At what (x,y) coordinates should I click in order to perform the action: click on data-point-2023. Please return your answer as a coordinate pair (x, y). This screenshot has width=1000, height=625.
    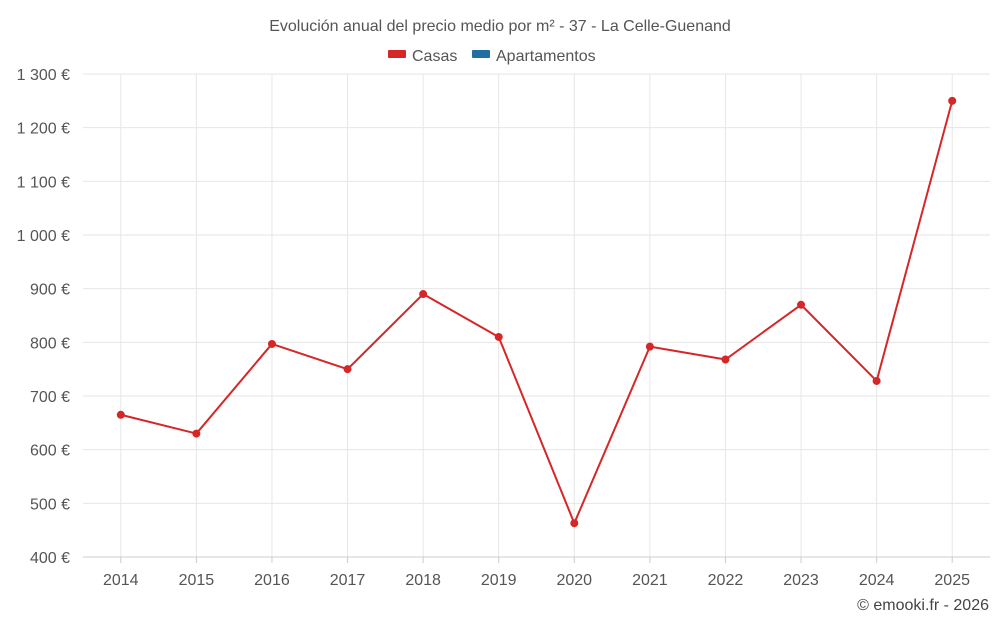
    Looking at the image, I should click on (801, 304).